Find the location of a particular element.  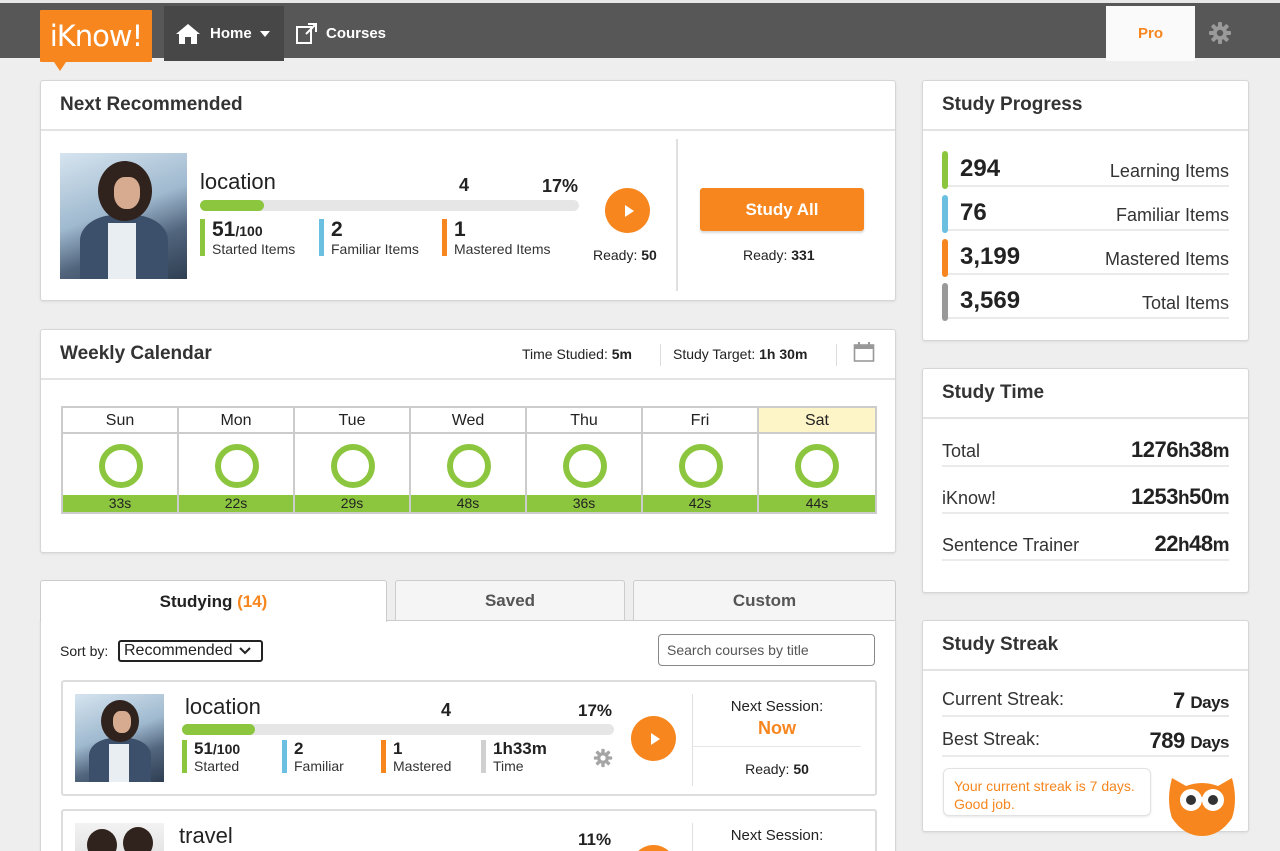

next-progress-bar is located at coordinates (389, 205).